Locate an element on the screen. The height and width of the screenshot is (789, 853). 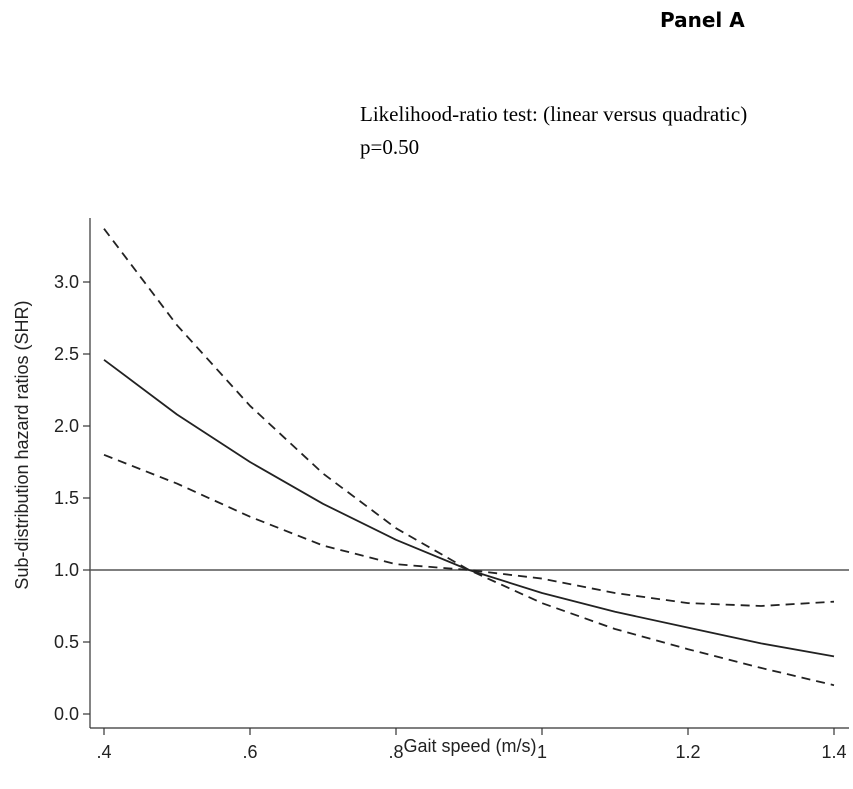
y-tick-label: 1.5 is located at coordinates (66, 498).